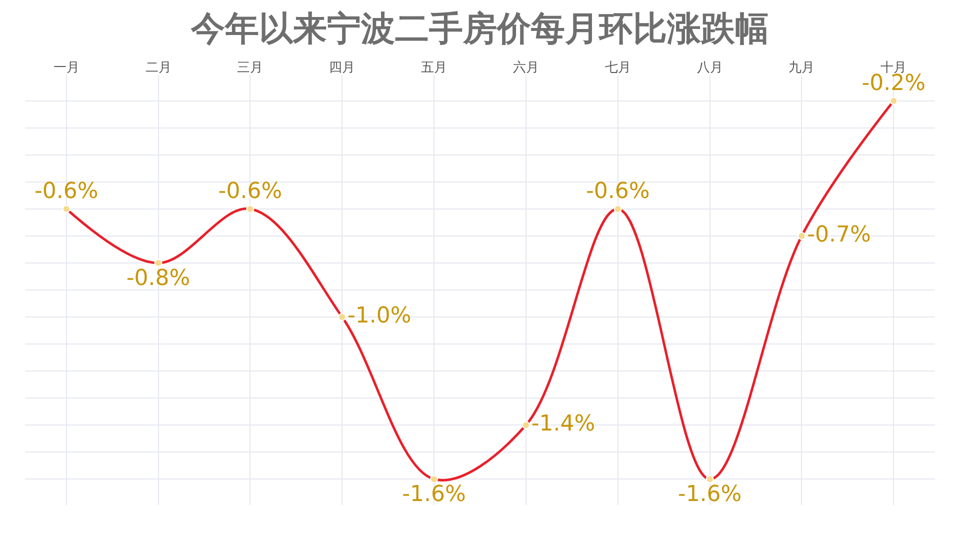  What do you see at coordinates (801, 68) in the screenshot?
I see `x-tick-label: 九月` at bounding box center [801, 68].